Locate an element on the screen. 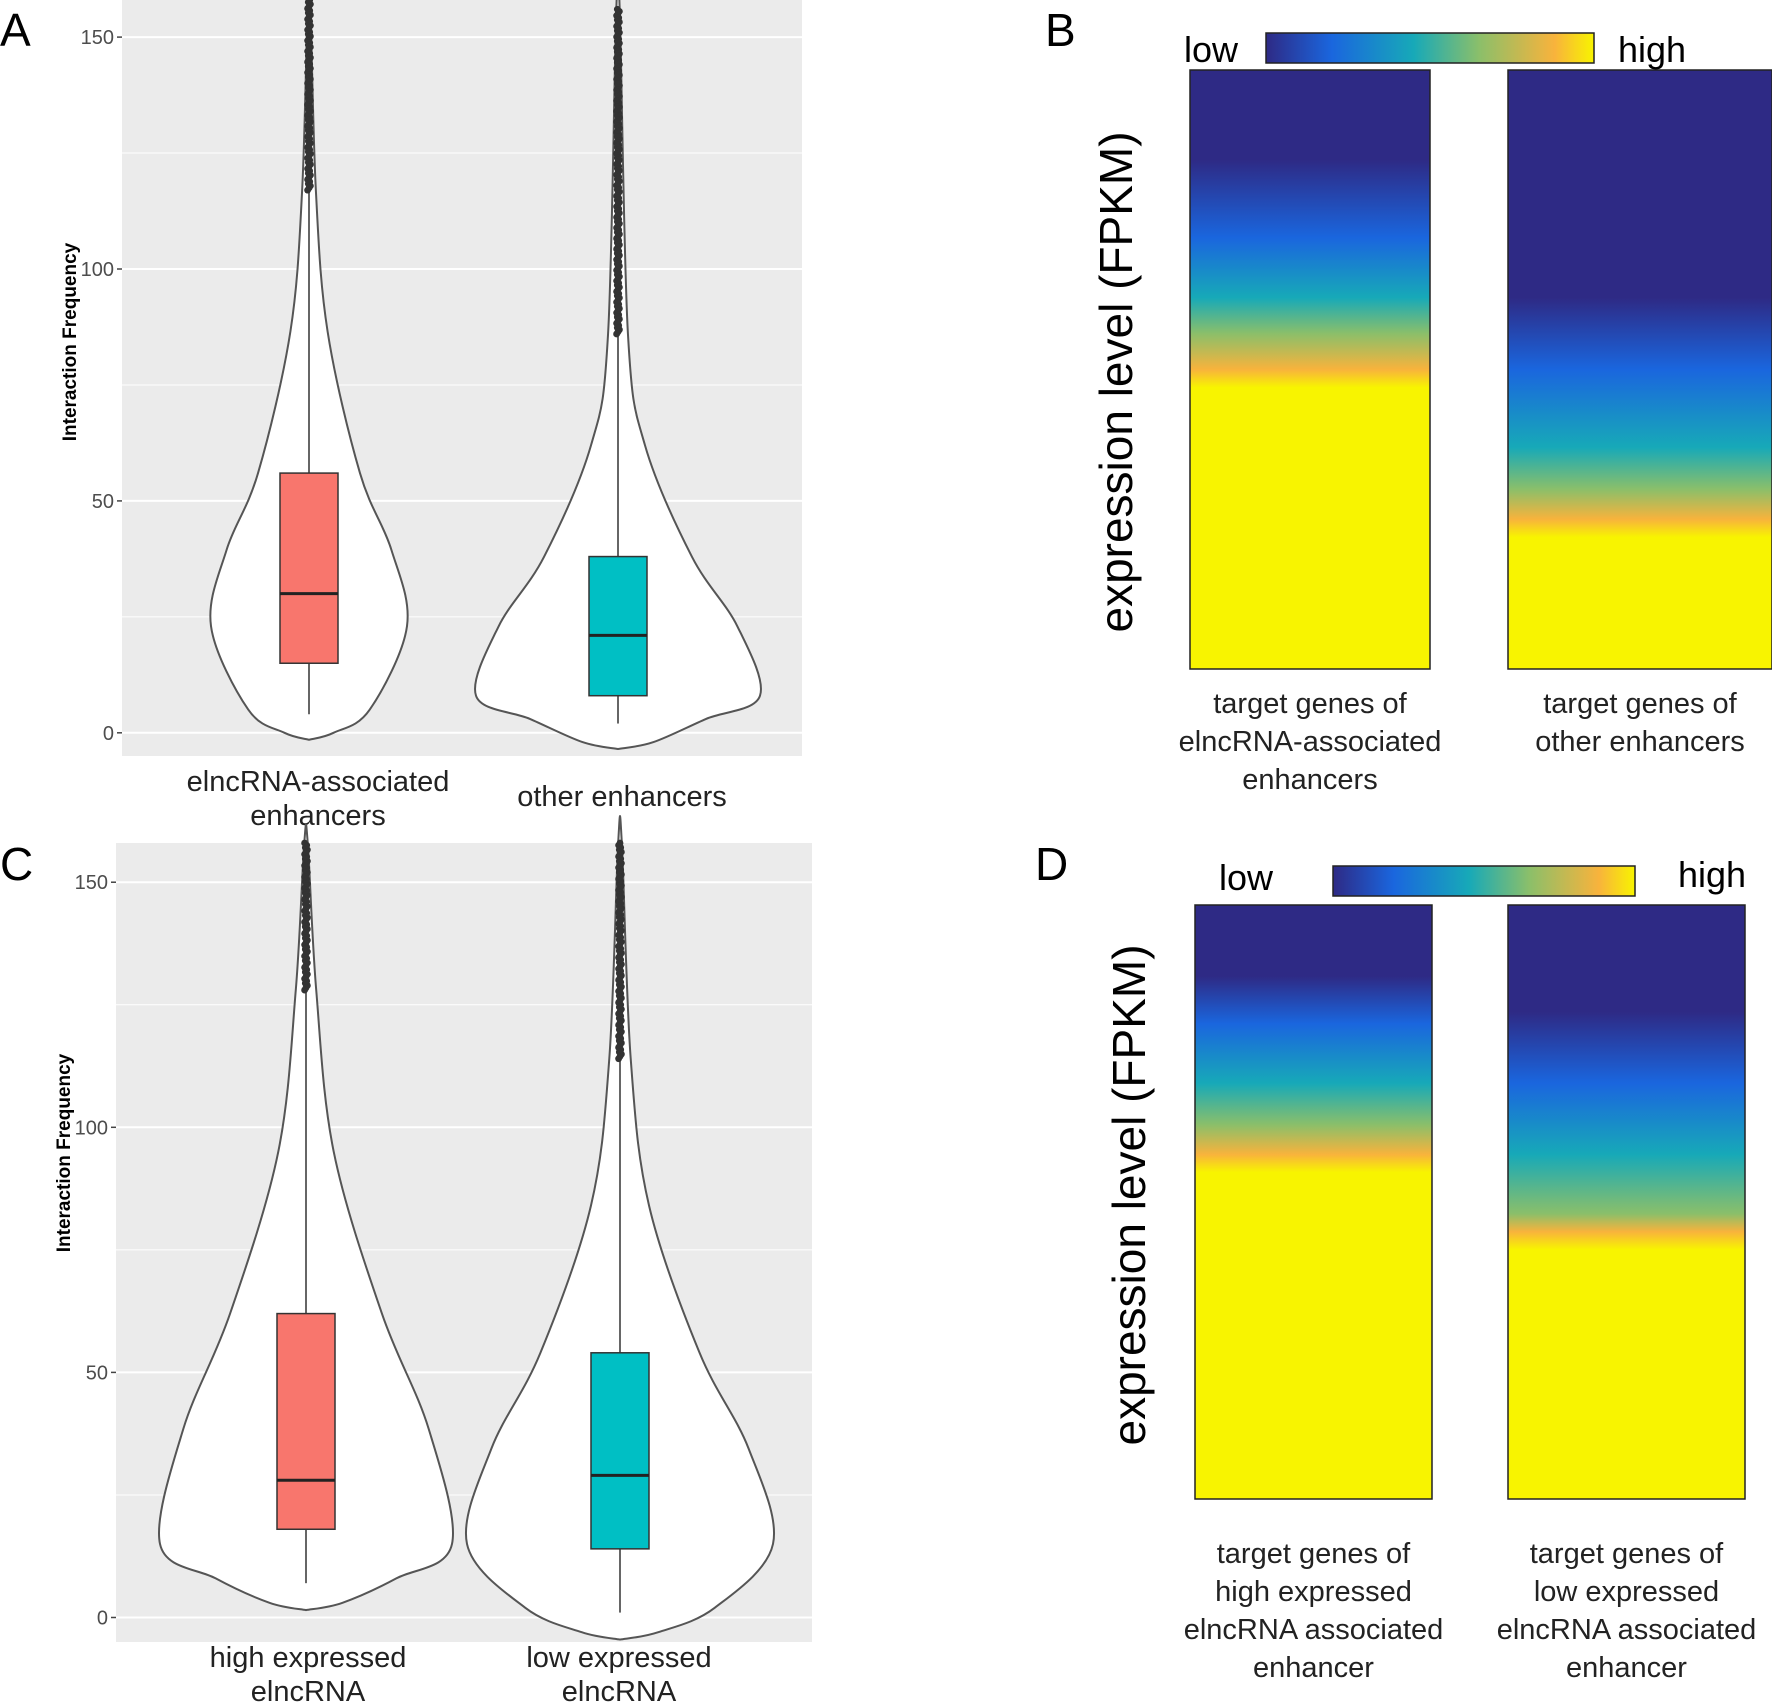 This screenshot has height=1707, width=1772. panel-c-high-expressed-elncrna-category-label: high expressed is located at coordinates (308, 1658).